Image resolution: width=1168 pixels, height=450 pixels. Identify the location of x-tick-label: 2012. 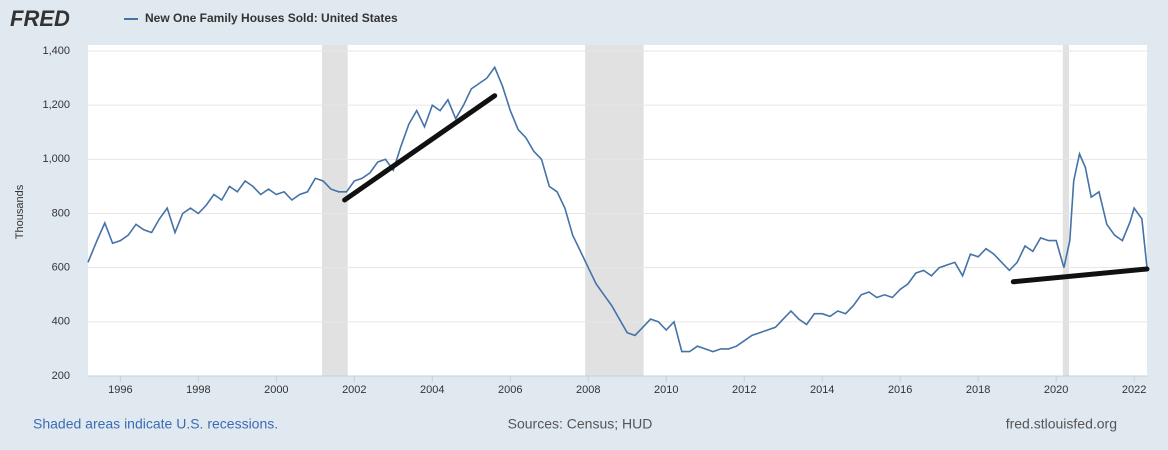
(744, 390).